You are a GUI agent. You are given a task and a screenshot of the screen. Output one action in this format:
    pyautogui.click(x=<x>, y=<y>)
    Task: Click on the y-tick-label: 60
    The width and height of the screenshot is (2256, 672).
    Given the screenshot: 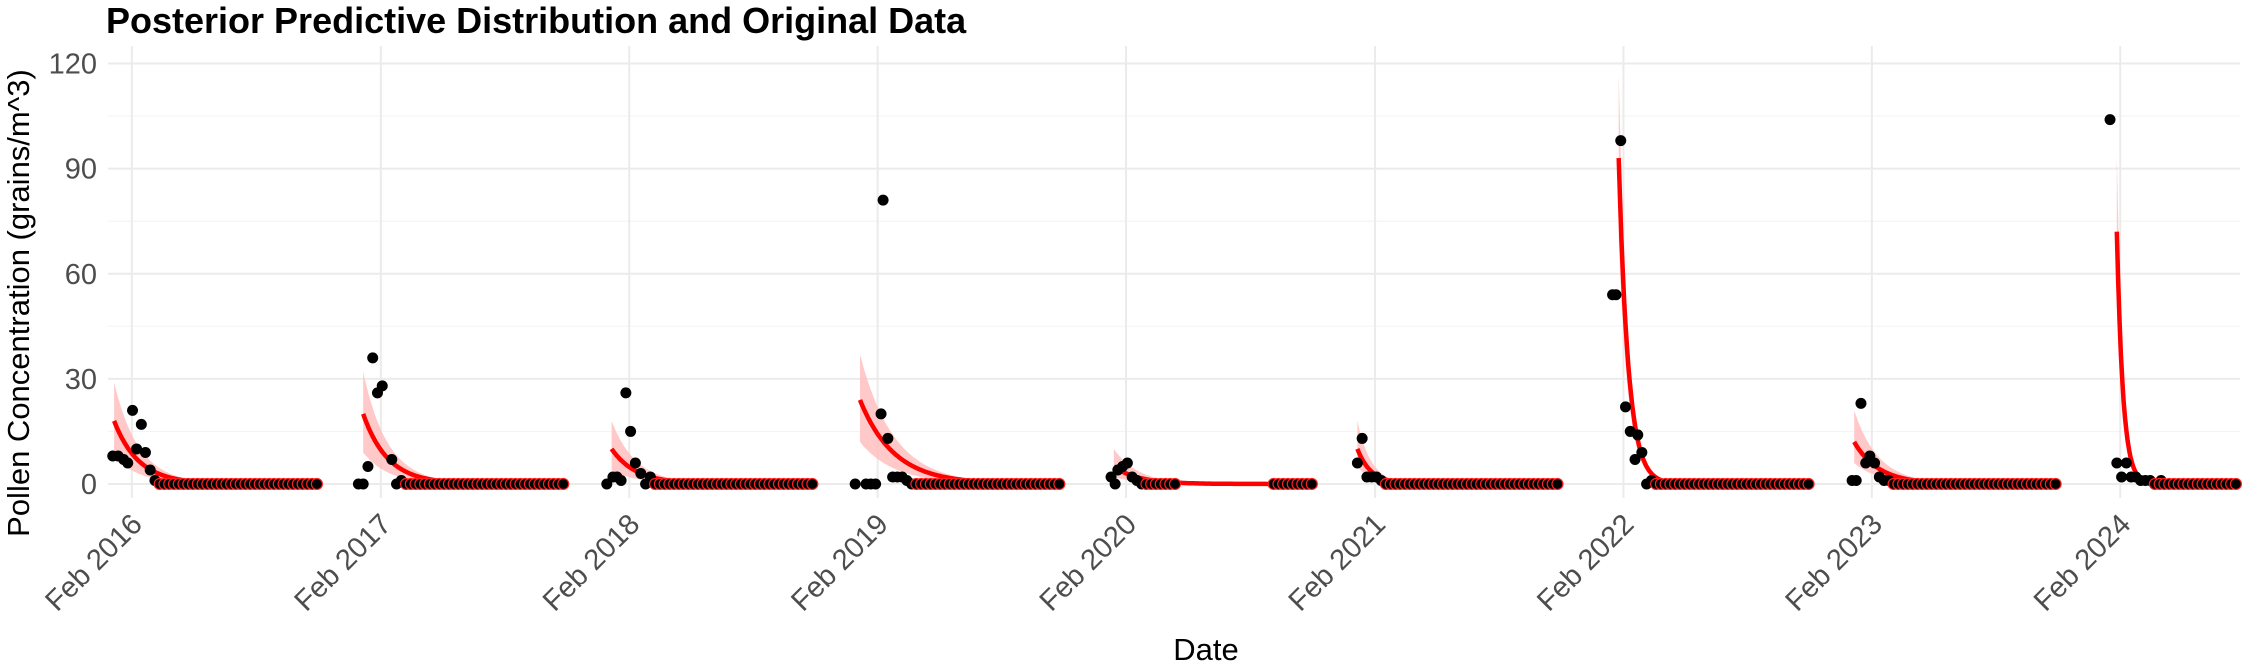 What is the action you would take?
    pyautogui.click(x=81, y=275)
    